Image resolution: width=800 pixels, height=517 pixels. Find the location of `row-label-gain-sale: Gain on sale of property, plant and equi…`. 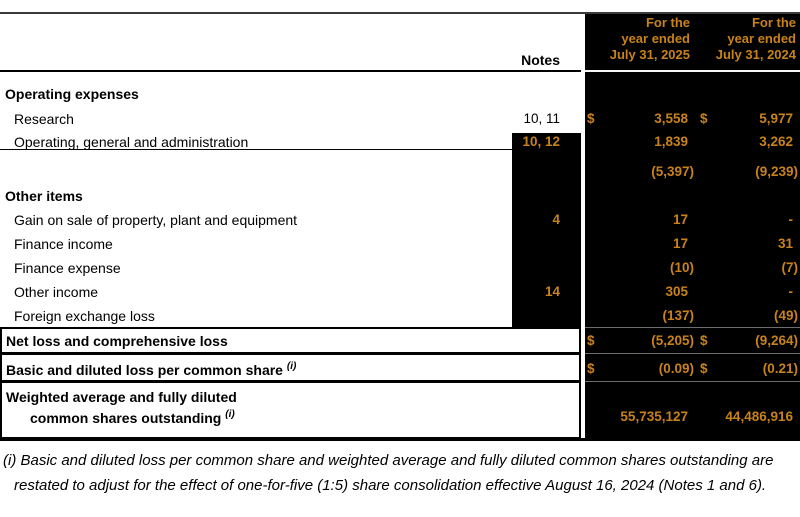

row-label-gain-sale: Gain on sale of property, plant and equi… is located at coordinates (156, 220).